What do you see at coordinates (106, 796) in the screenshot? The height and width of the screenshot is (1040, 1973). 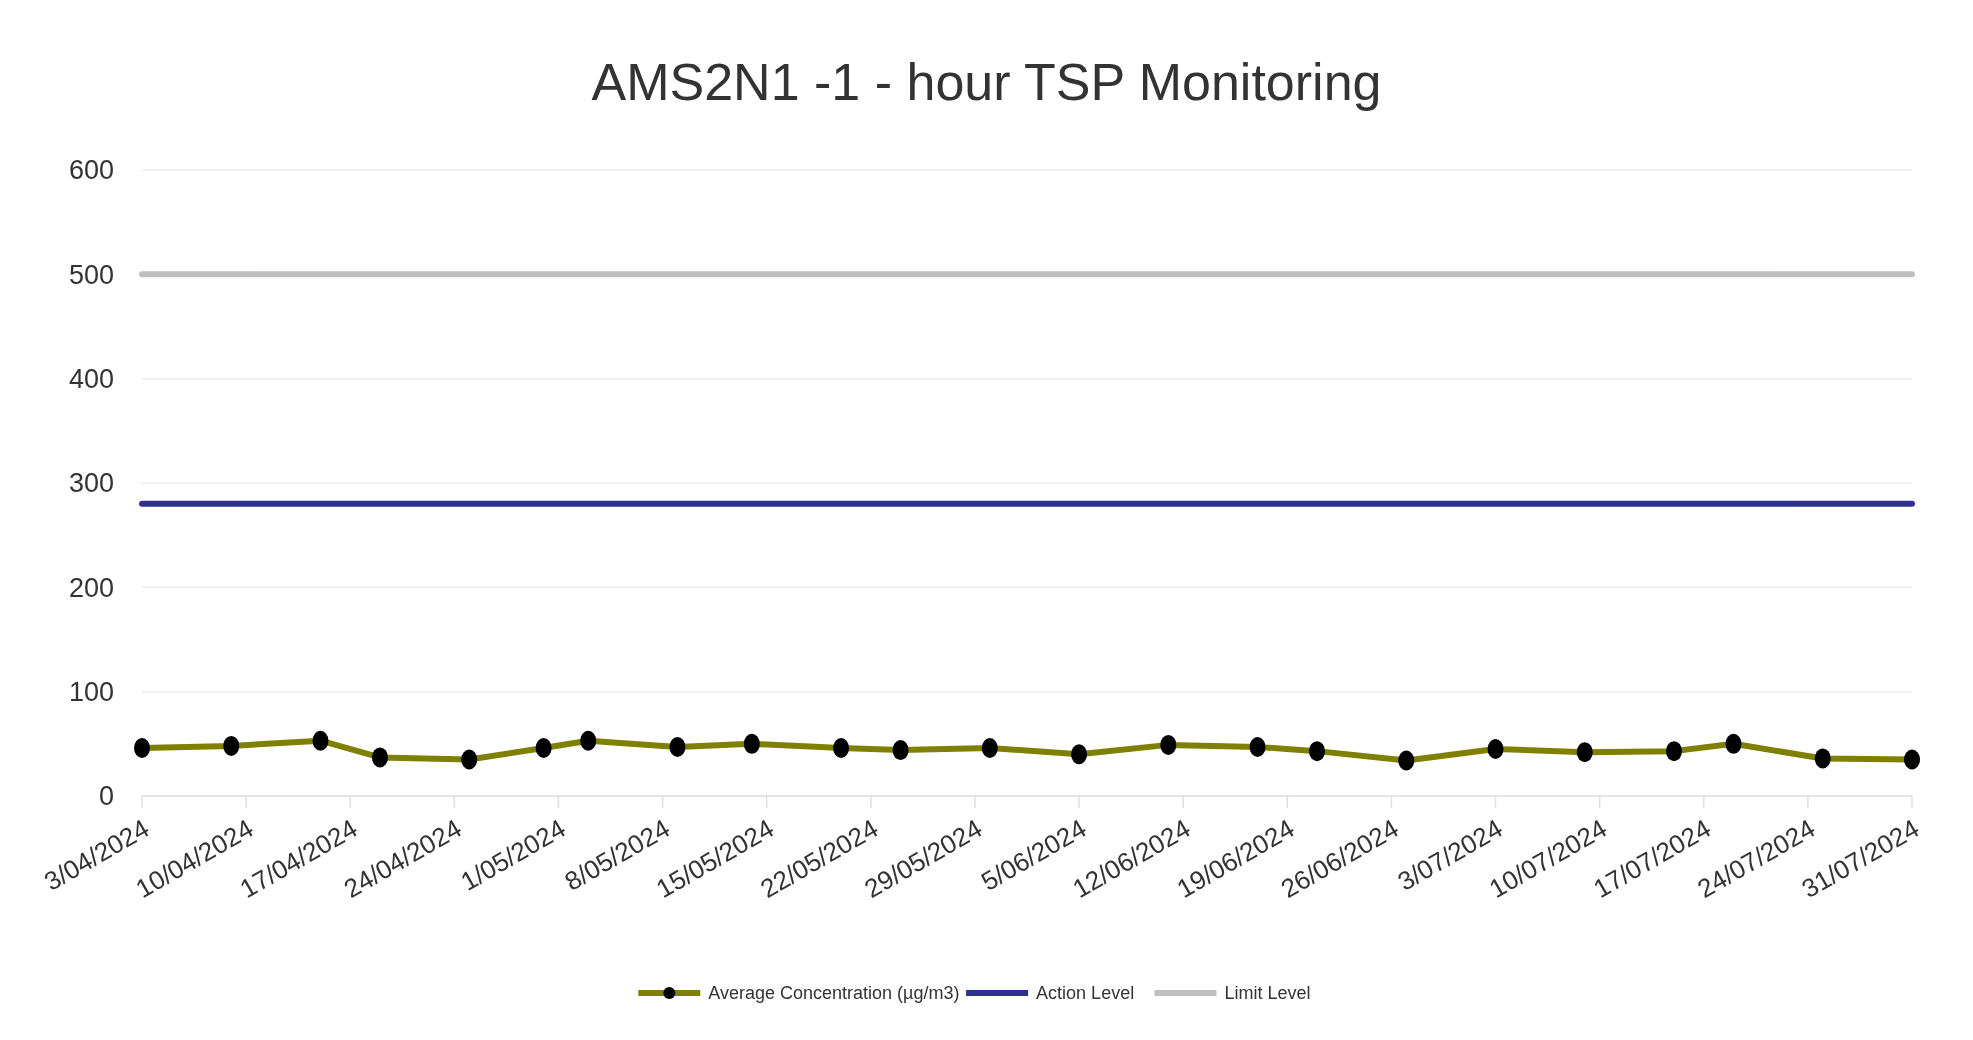 I see `y-tick-label: 0` at bounding box center [106, 796].